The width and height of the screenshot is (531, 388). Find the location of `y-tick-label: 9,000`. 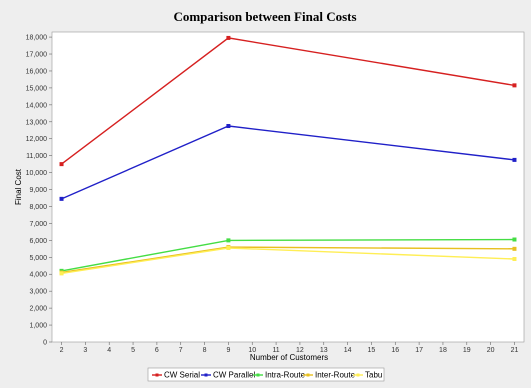

y-tick-label: 9,000 is located at coordinates (38, 190).